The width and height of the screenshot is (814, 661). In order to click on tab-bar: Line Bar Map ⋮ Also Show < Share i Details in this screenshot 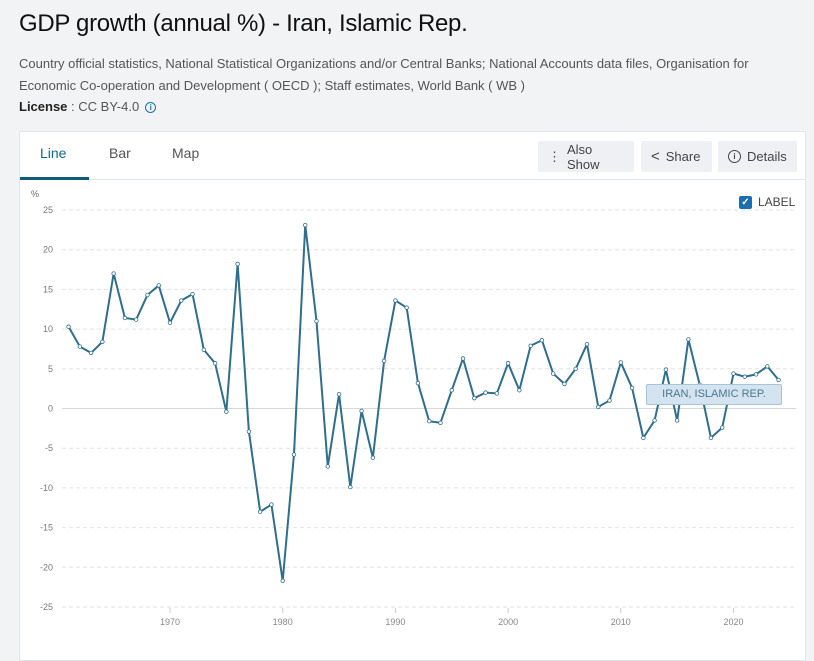, I will do `click(412, 156)`.